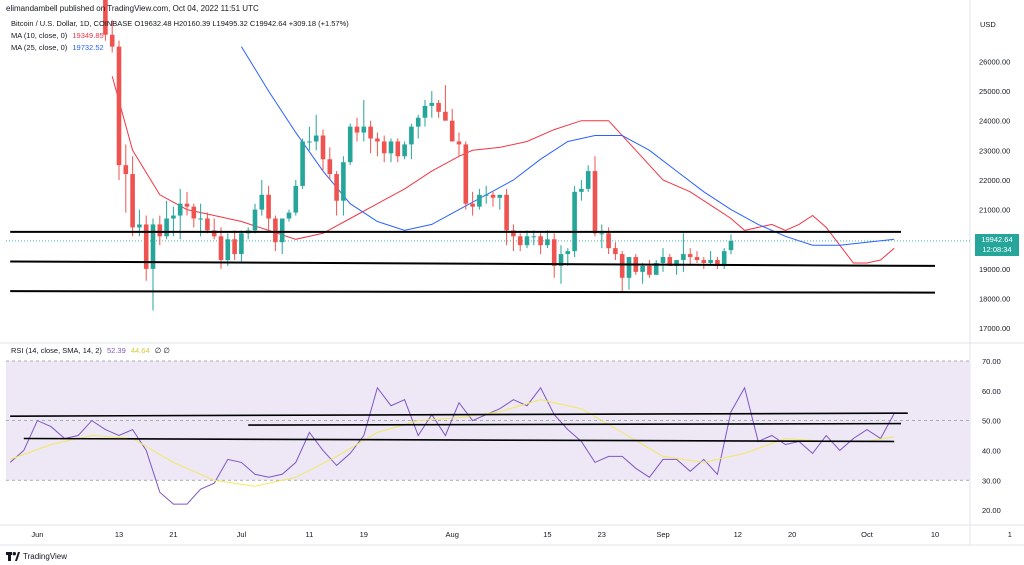 The width and height of the screenshot is (1024, 565). What do you see at coordinates (116, 350) in the screenshot?
I see `rsi-value: 52.39` at bounding box center [116, 350].